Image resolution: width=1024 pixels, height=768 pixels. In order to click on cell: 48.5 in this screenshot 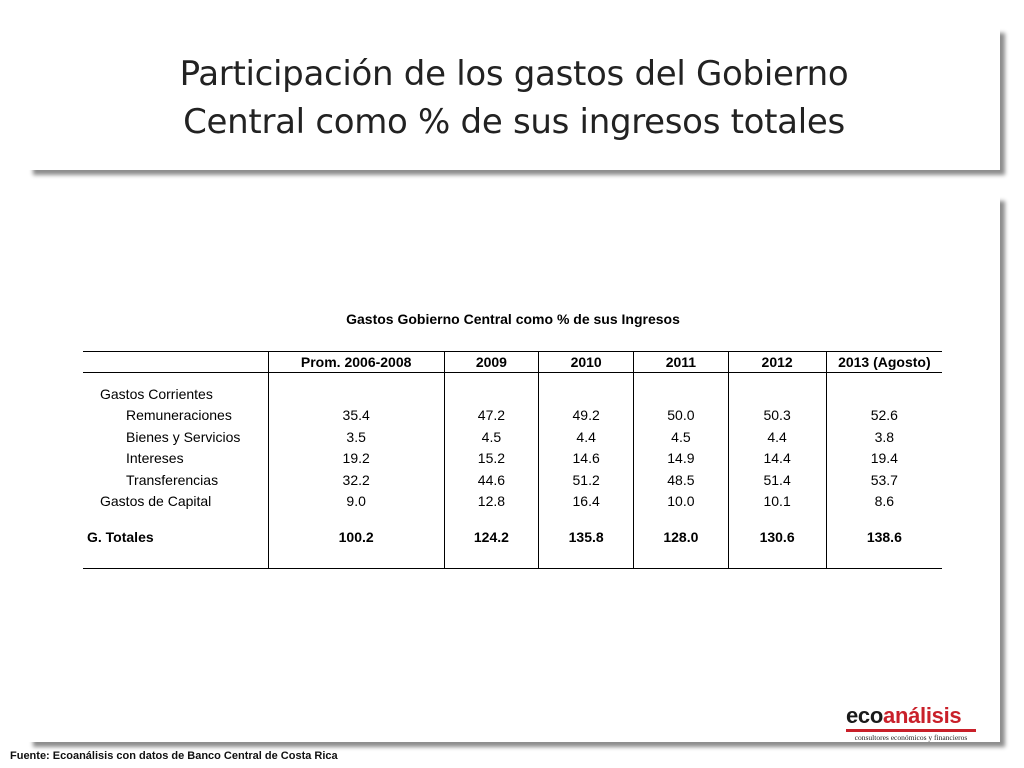, I will do `click(681, 480)`.